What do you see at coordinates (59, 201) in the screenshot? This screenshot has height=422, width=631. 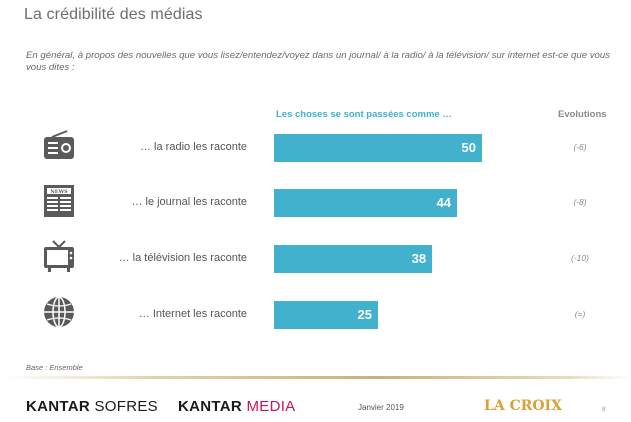 I see `newspaper-icon: NEWS` at bounding box center [59, 201].